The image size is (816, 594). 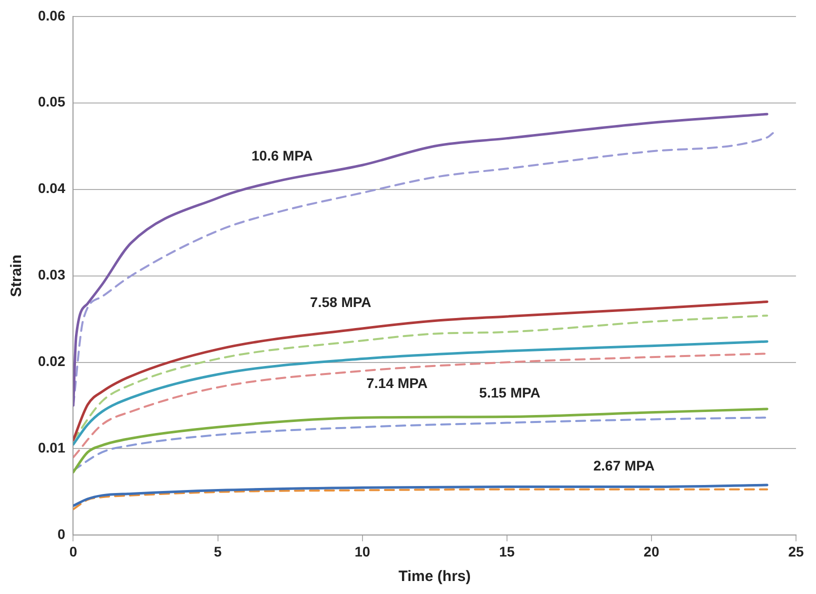 I want to click on annotation: 5.15 MPA, so click(x=509, y=392).